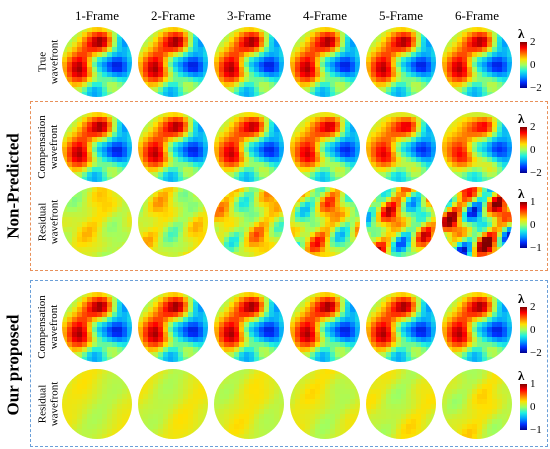 Image resolution: width=550 pixels, height=449 pixels. I want to click on wavefront-map-r4-c6, so click(477, 327).